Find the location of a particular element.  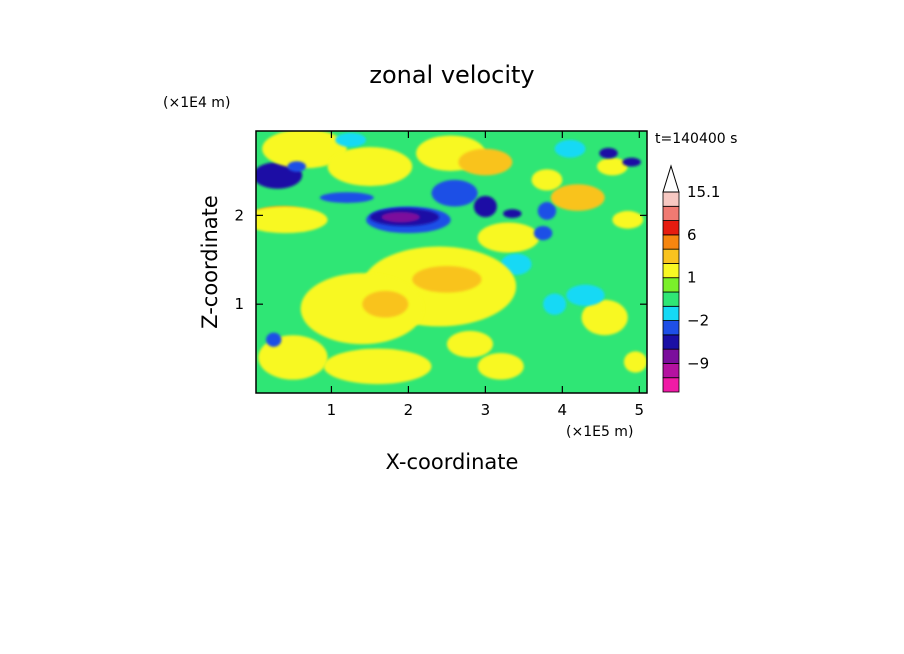

x-tick-label: 5 is located at coordinates (640, 410).